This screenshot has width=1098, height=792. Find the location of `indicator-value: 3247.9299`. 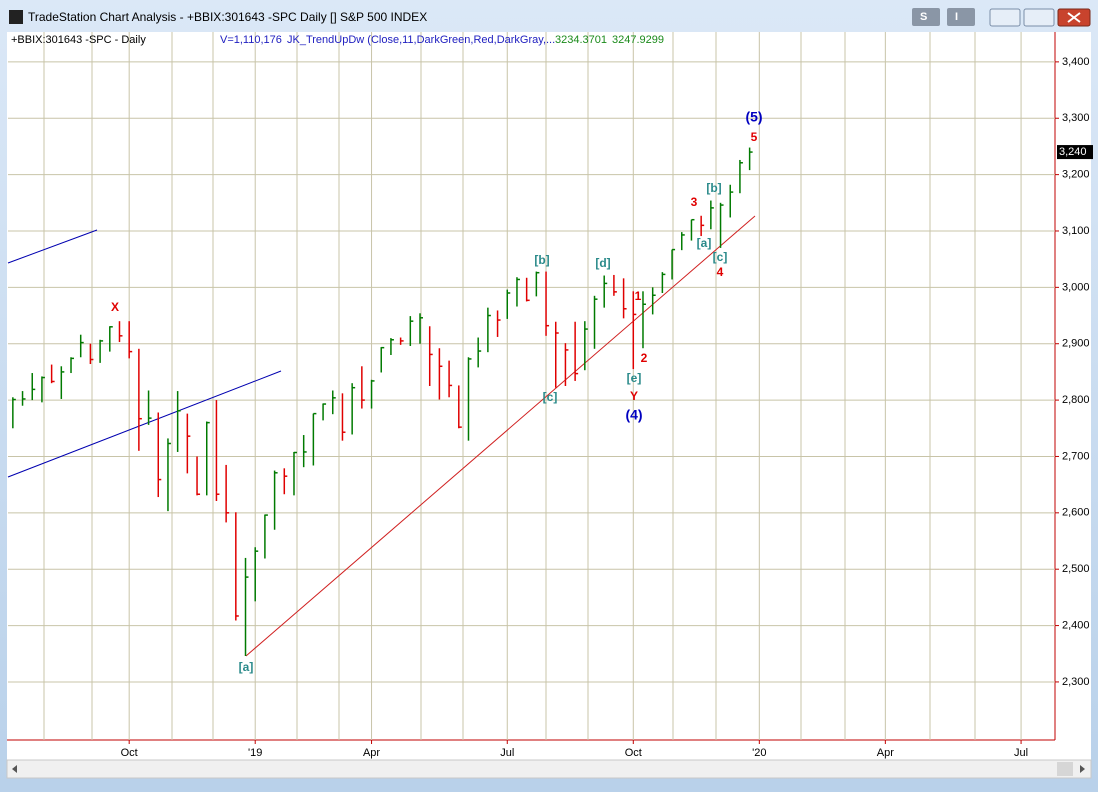

indicator-value: 3247.9299 is located at coordinates (638, 40).